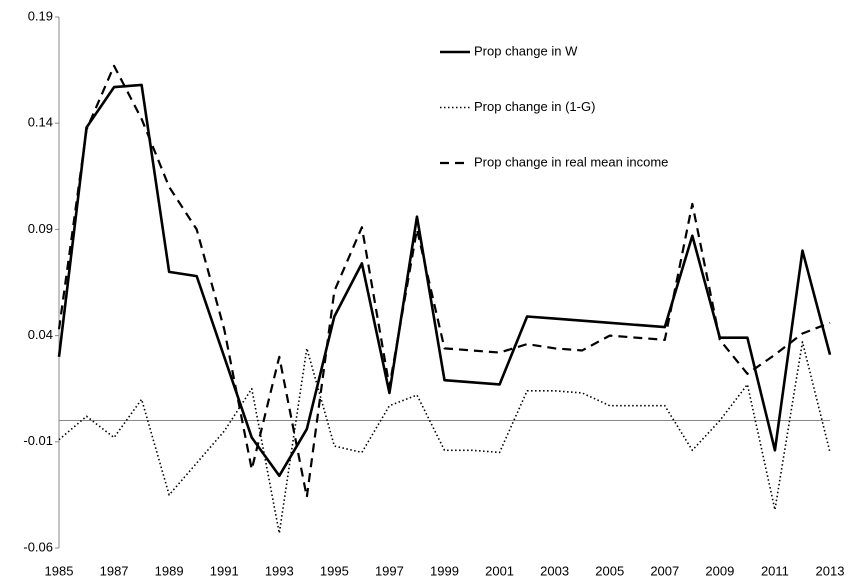 The image size is (850, 583). What do you see at coordinates (40, 334) in the screenshot?
I see `y-tick-label: 0.04` at bounding box center [40, 334].